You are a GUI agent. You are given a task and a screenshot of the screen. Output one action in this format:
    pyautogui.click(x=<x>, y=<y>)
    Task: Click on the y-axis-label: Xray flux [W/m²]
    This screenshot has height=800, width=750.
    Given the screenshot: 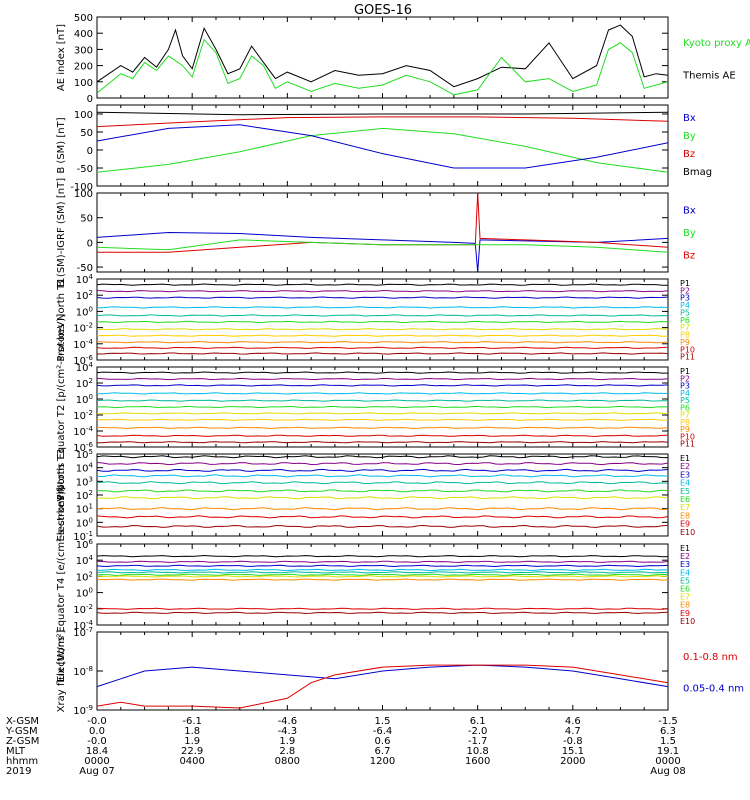 What is the action you would take?
    pyautogui.click(x=61, y=671)
    